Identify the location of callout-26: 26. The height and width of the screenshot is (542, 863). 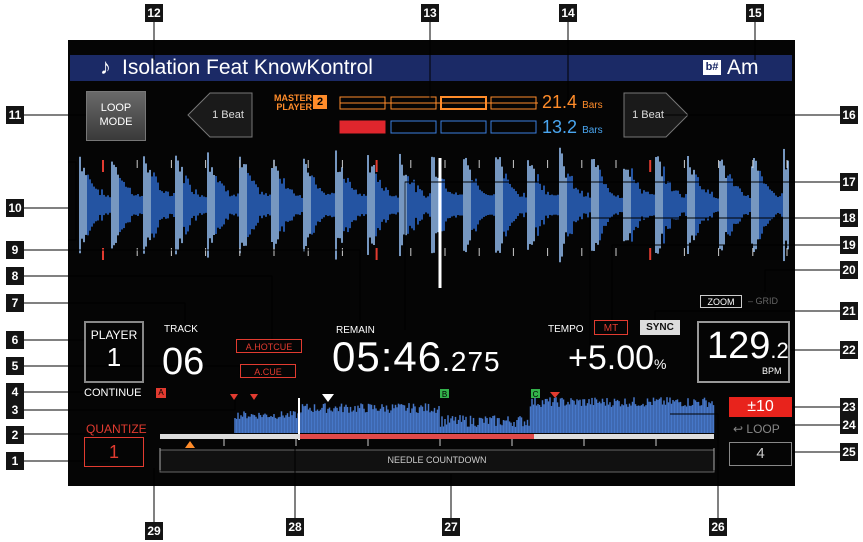
(718, 527).